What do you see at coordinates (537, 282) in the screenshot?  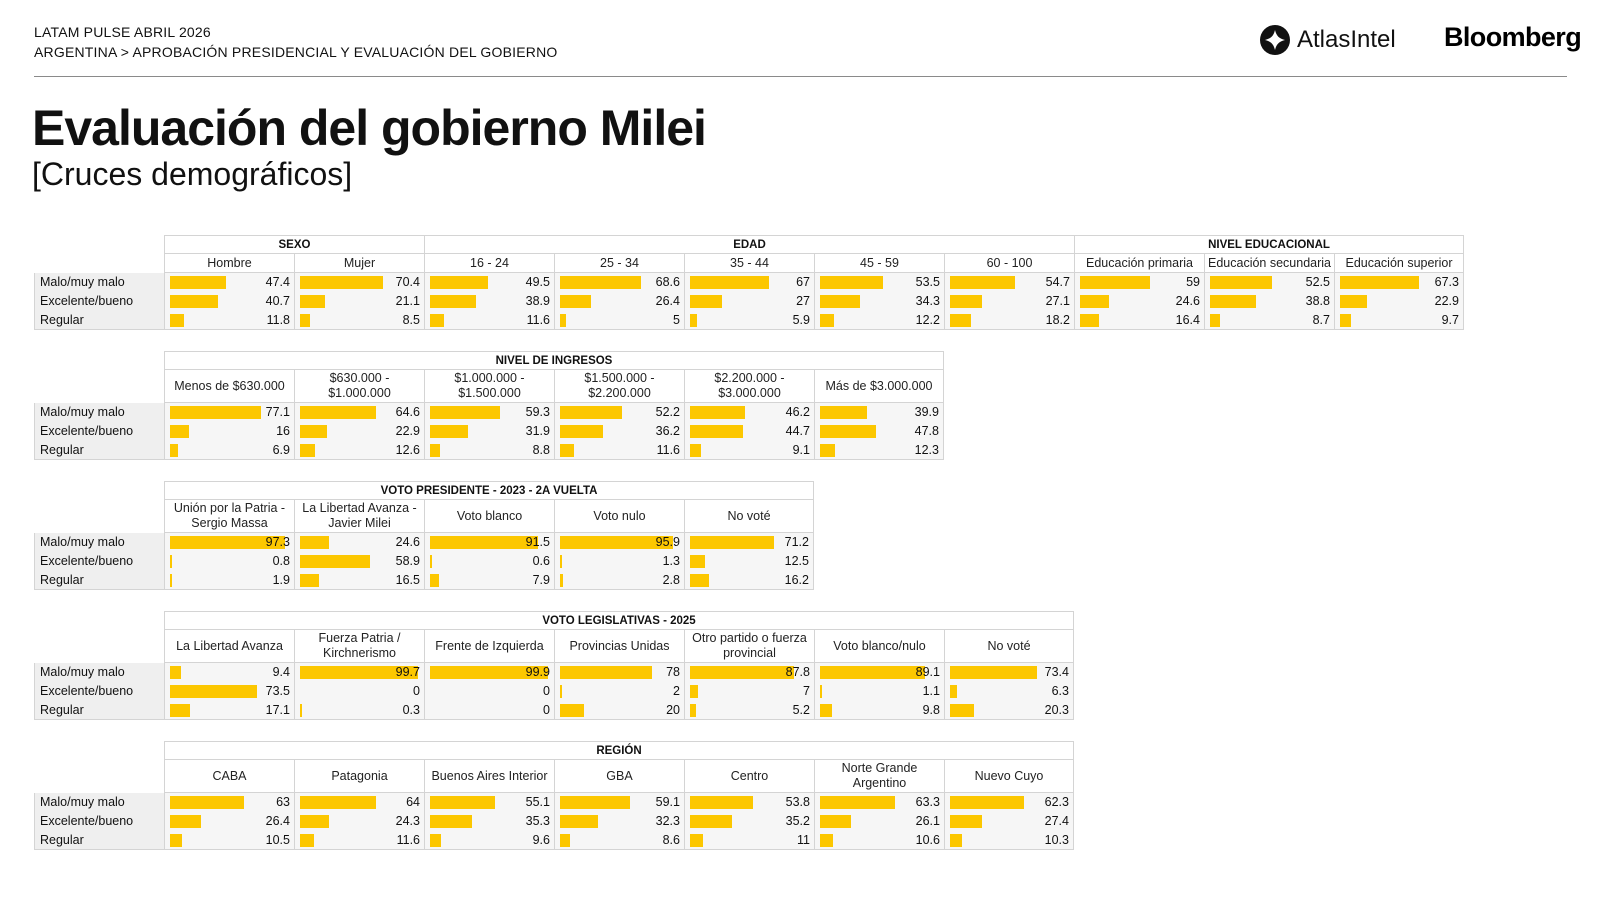 I see `value-label: 49.5` at bounding box center [537, 282].